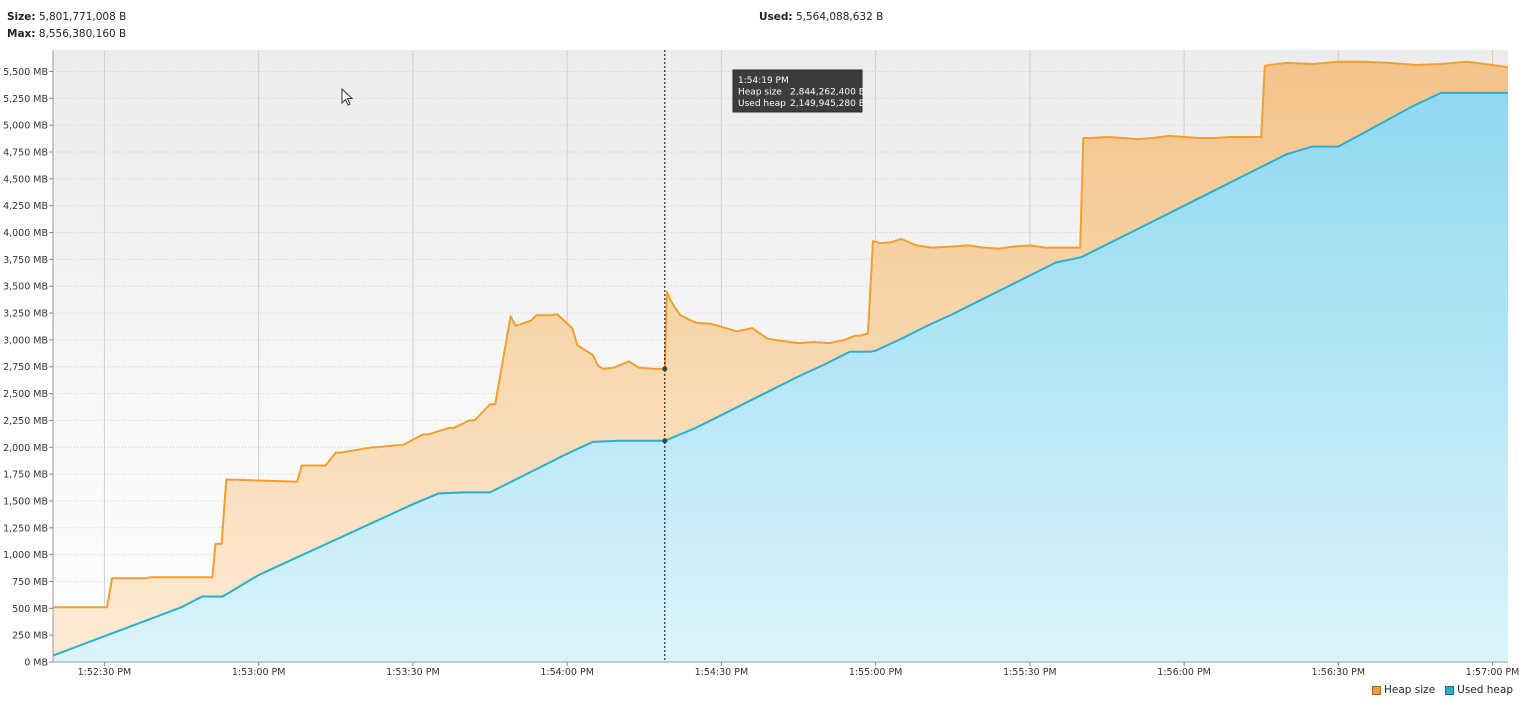  I want to click on max-stat: Max: 8,556,380,160 B, so click(66, 34).